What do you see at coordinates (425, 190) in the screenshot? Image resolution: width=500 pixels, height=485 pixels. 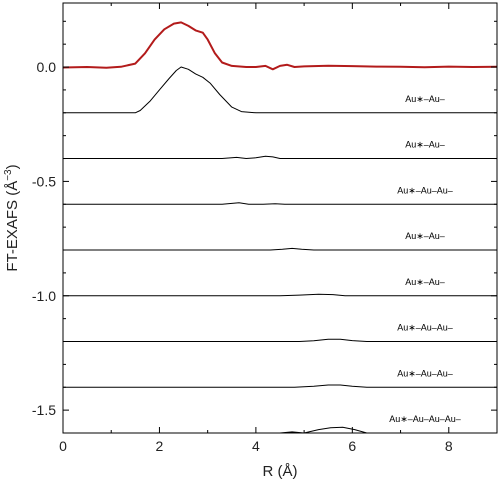 I see `path-label-3: Au∗–Au–Au–` at bounding box center [425, 190].